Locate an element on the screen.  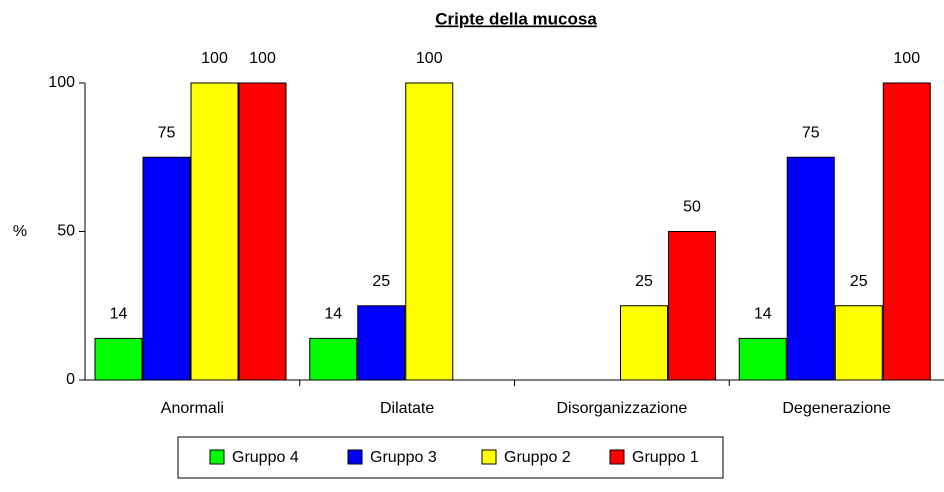
x-tick-label: Disorganizzazione is located at coordinates (622, 408).